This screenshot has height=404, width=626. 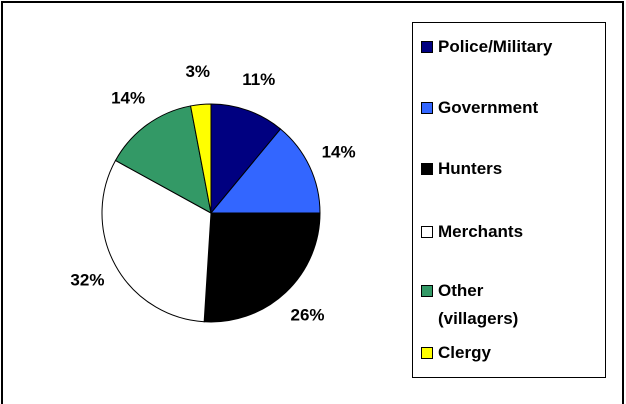 What do you see at coordinates (481, 231) in the screenshot?
I see `legend-label: Merchants` at bounding box center [481, 231].